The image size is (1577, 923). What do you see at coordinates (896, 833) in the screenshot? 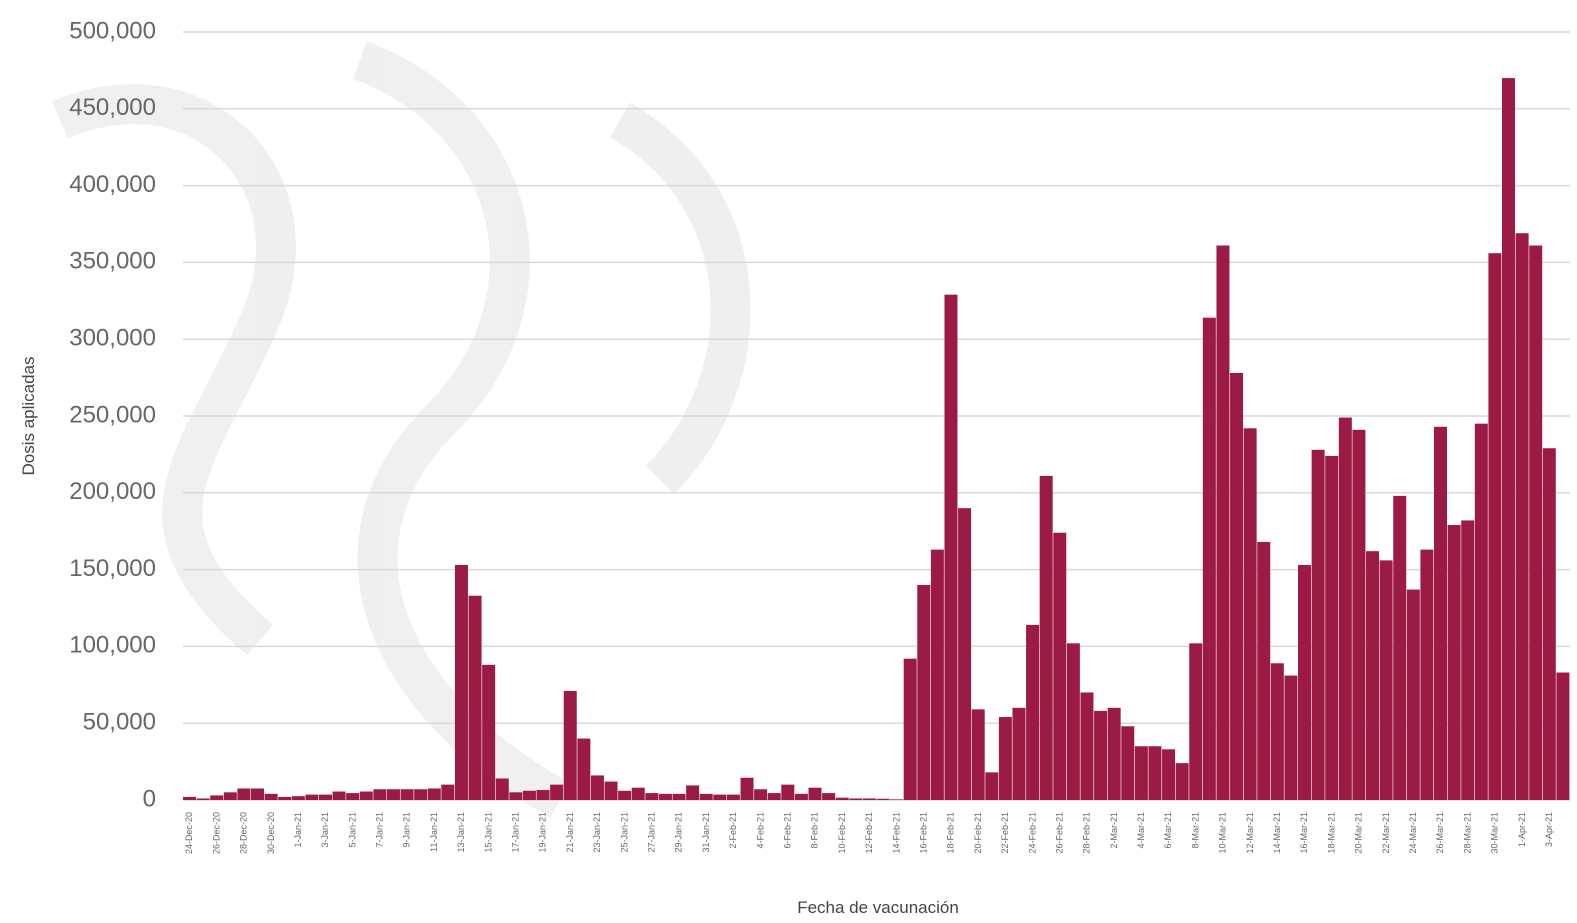
I see `x-tick-label: 14-Feb-21` at bounding box center [896, 833].